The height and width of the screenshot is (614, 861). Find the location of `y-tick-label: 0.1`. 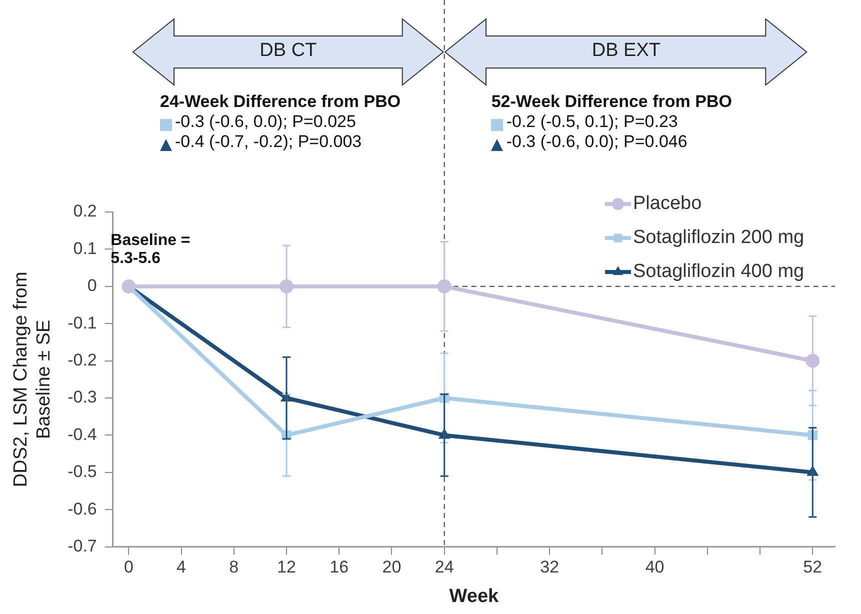

y-tick-label: 0.1 is located at coordinates (85, 248).